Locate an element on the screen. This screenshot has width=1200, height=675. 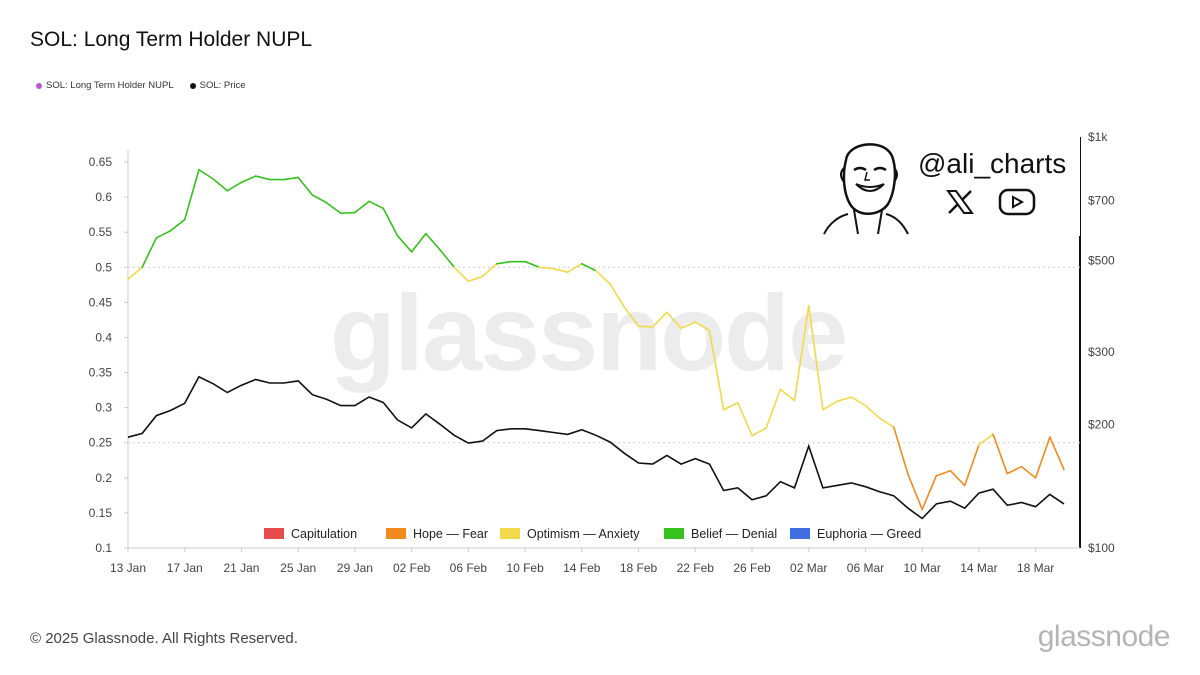
x-tick-label: 14 Feb is located at coordinates (582, 568).